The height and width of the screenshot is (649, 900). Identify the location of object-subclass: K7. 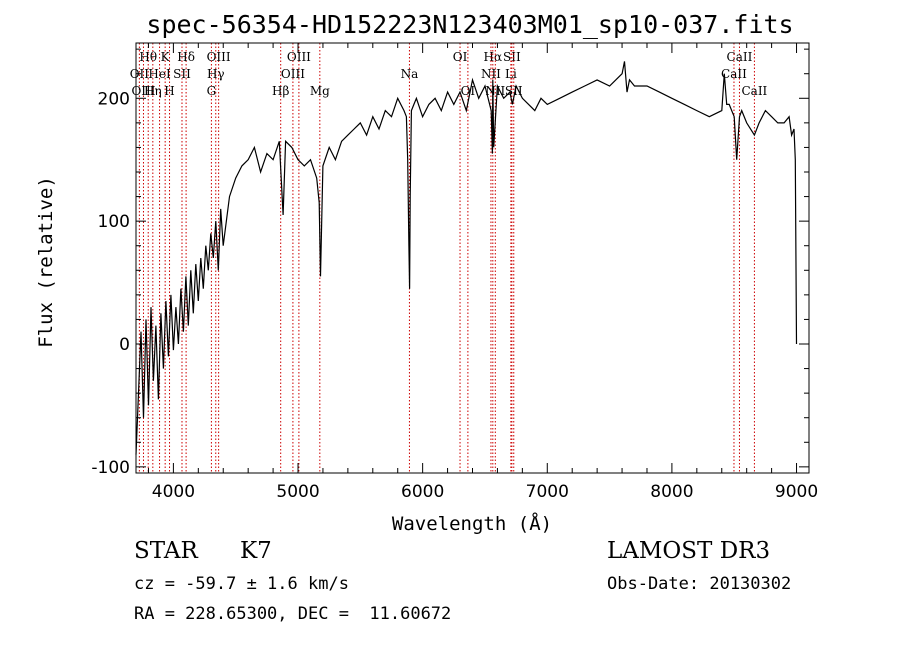
(256, 551).